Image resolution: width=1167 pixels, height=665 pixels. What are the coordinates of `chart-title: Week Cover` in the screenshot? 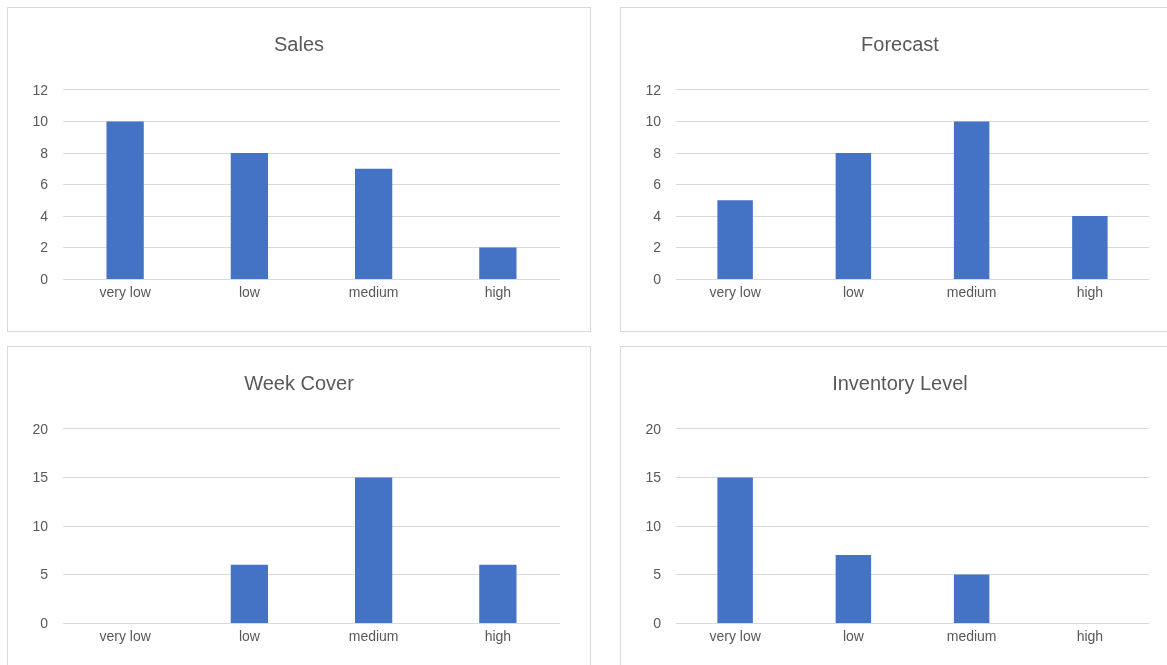 It's located at (299, 383).